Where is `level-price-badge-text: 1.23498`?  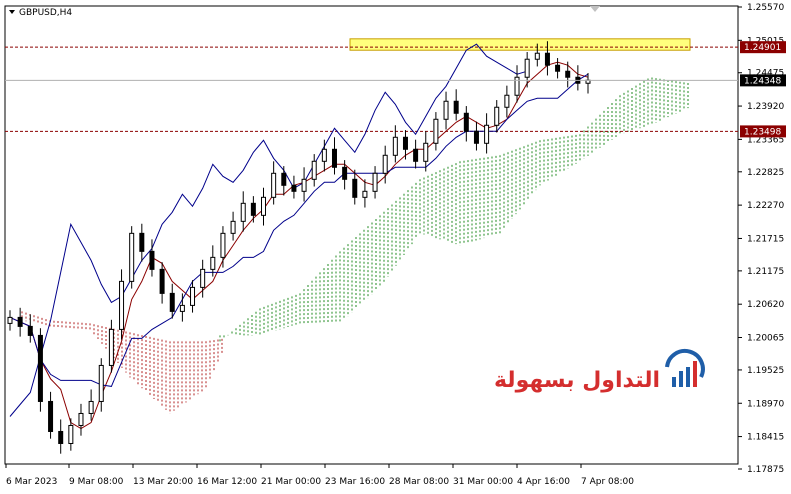
level-price-badge-text: 1.23498 is located at coordinates (762, 132).